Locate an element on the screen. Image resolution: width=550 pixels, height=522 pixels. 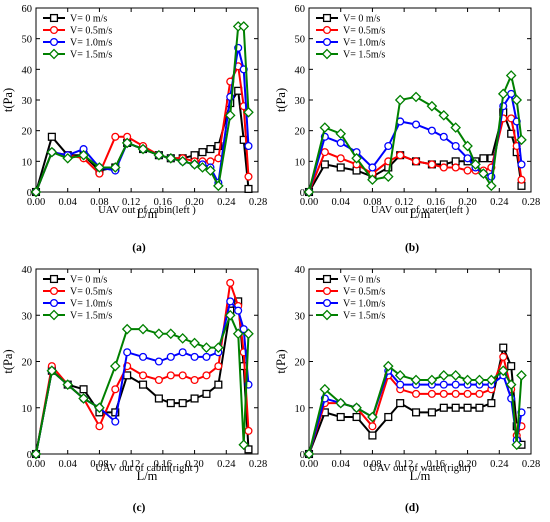
x-tick-label: 0.16 is located at coordinates (436, 202).